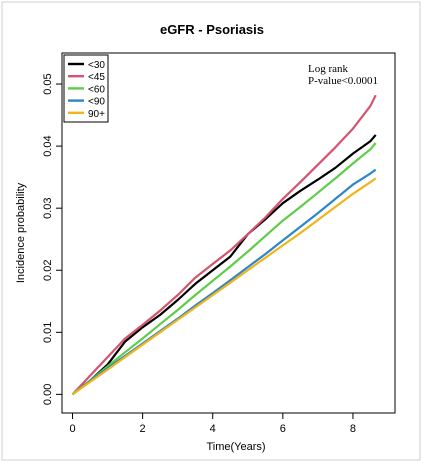  What do you see at coordinates (96, 102) in the screenshot?
I see `legend-label: <90` at bounding box center [96, 102].